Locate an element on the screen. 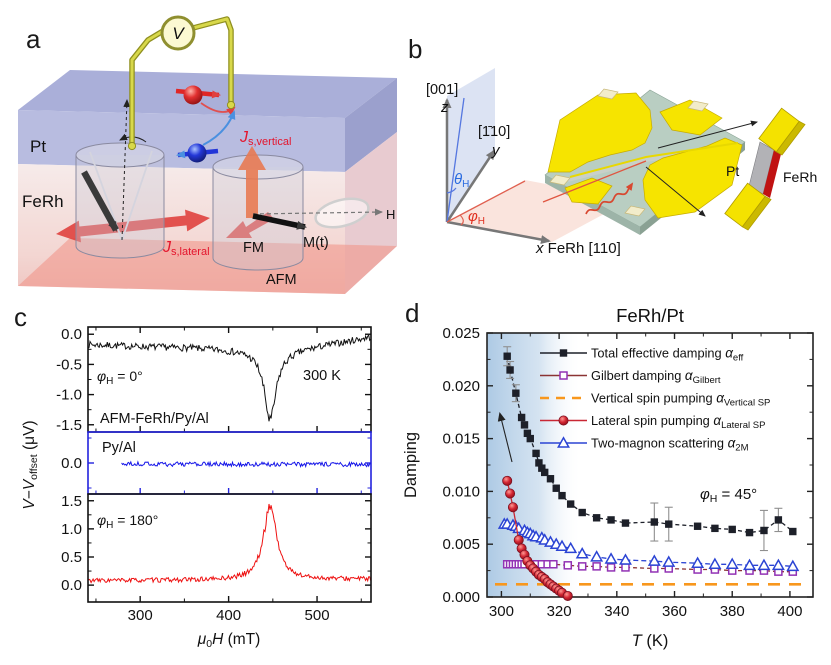 This screenshot has width=831, height=665. y-axis is located at coordinates (470, 186).